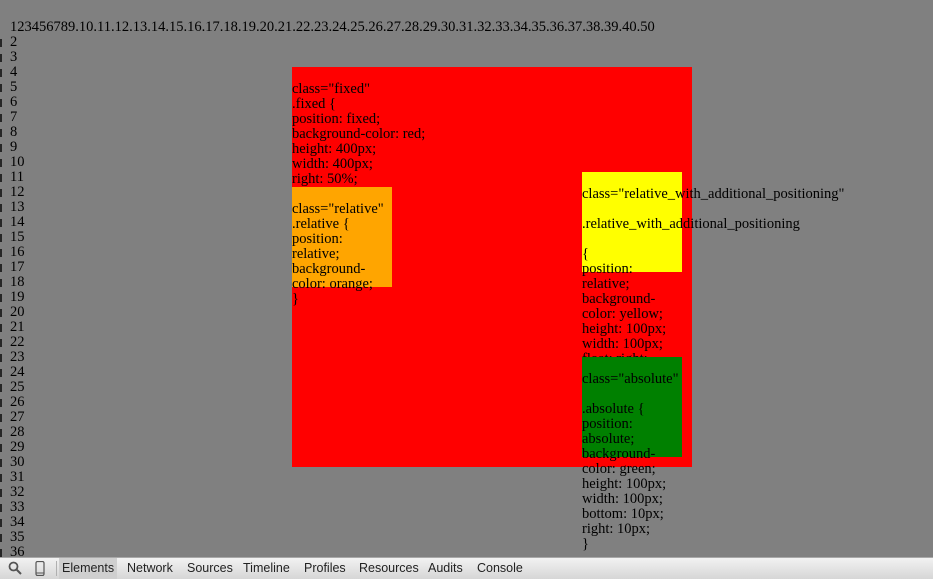 This screenshot has width=933, height=579. Describe the element at coordinates (17, 477) in the screenshot. I see `line-number: 31` at that location.